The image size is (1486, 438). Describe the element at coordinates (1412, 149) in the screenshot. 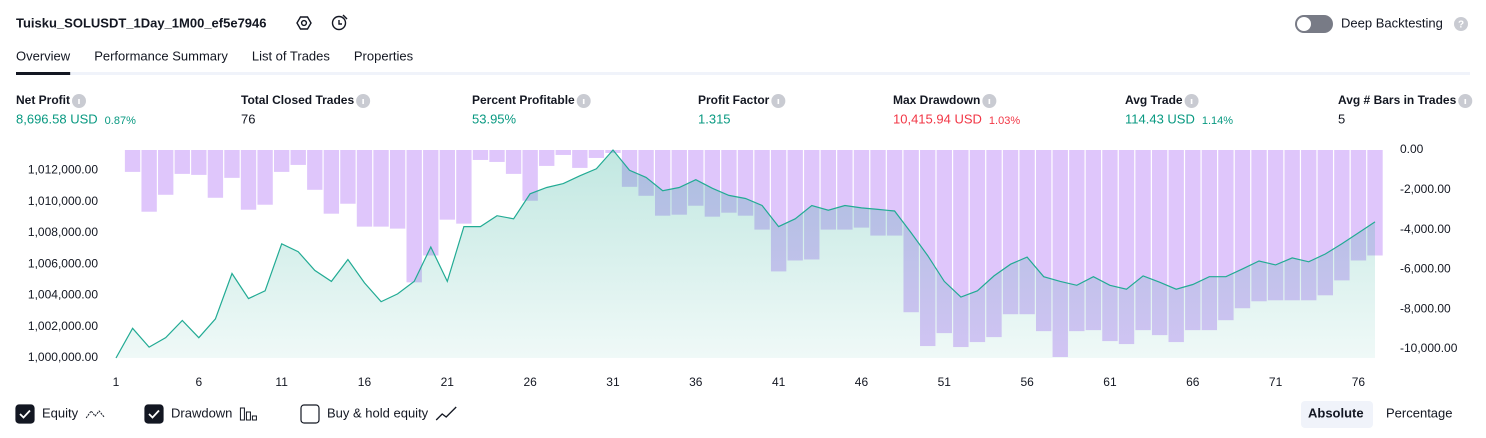

I see `y2-tick-label: 0.00` at that location.